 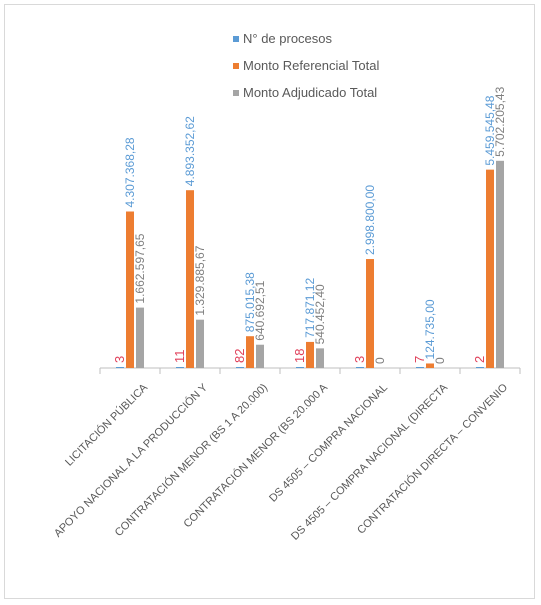 What do you see at coordinates (380, 360) in the screenshot?
I see `data-label-3-5: 0` at bounding box center [380, 360].